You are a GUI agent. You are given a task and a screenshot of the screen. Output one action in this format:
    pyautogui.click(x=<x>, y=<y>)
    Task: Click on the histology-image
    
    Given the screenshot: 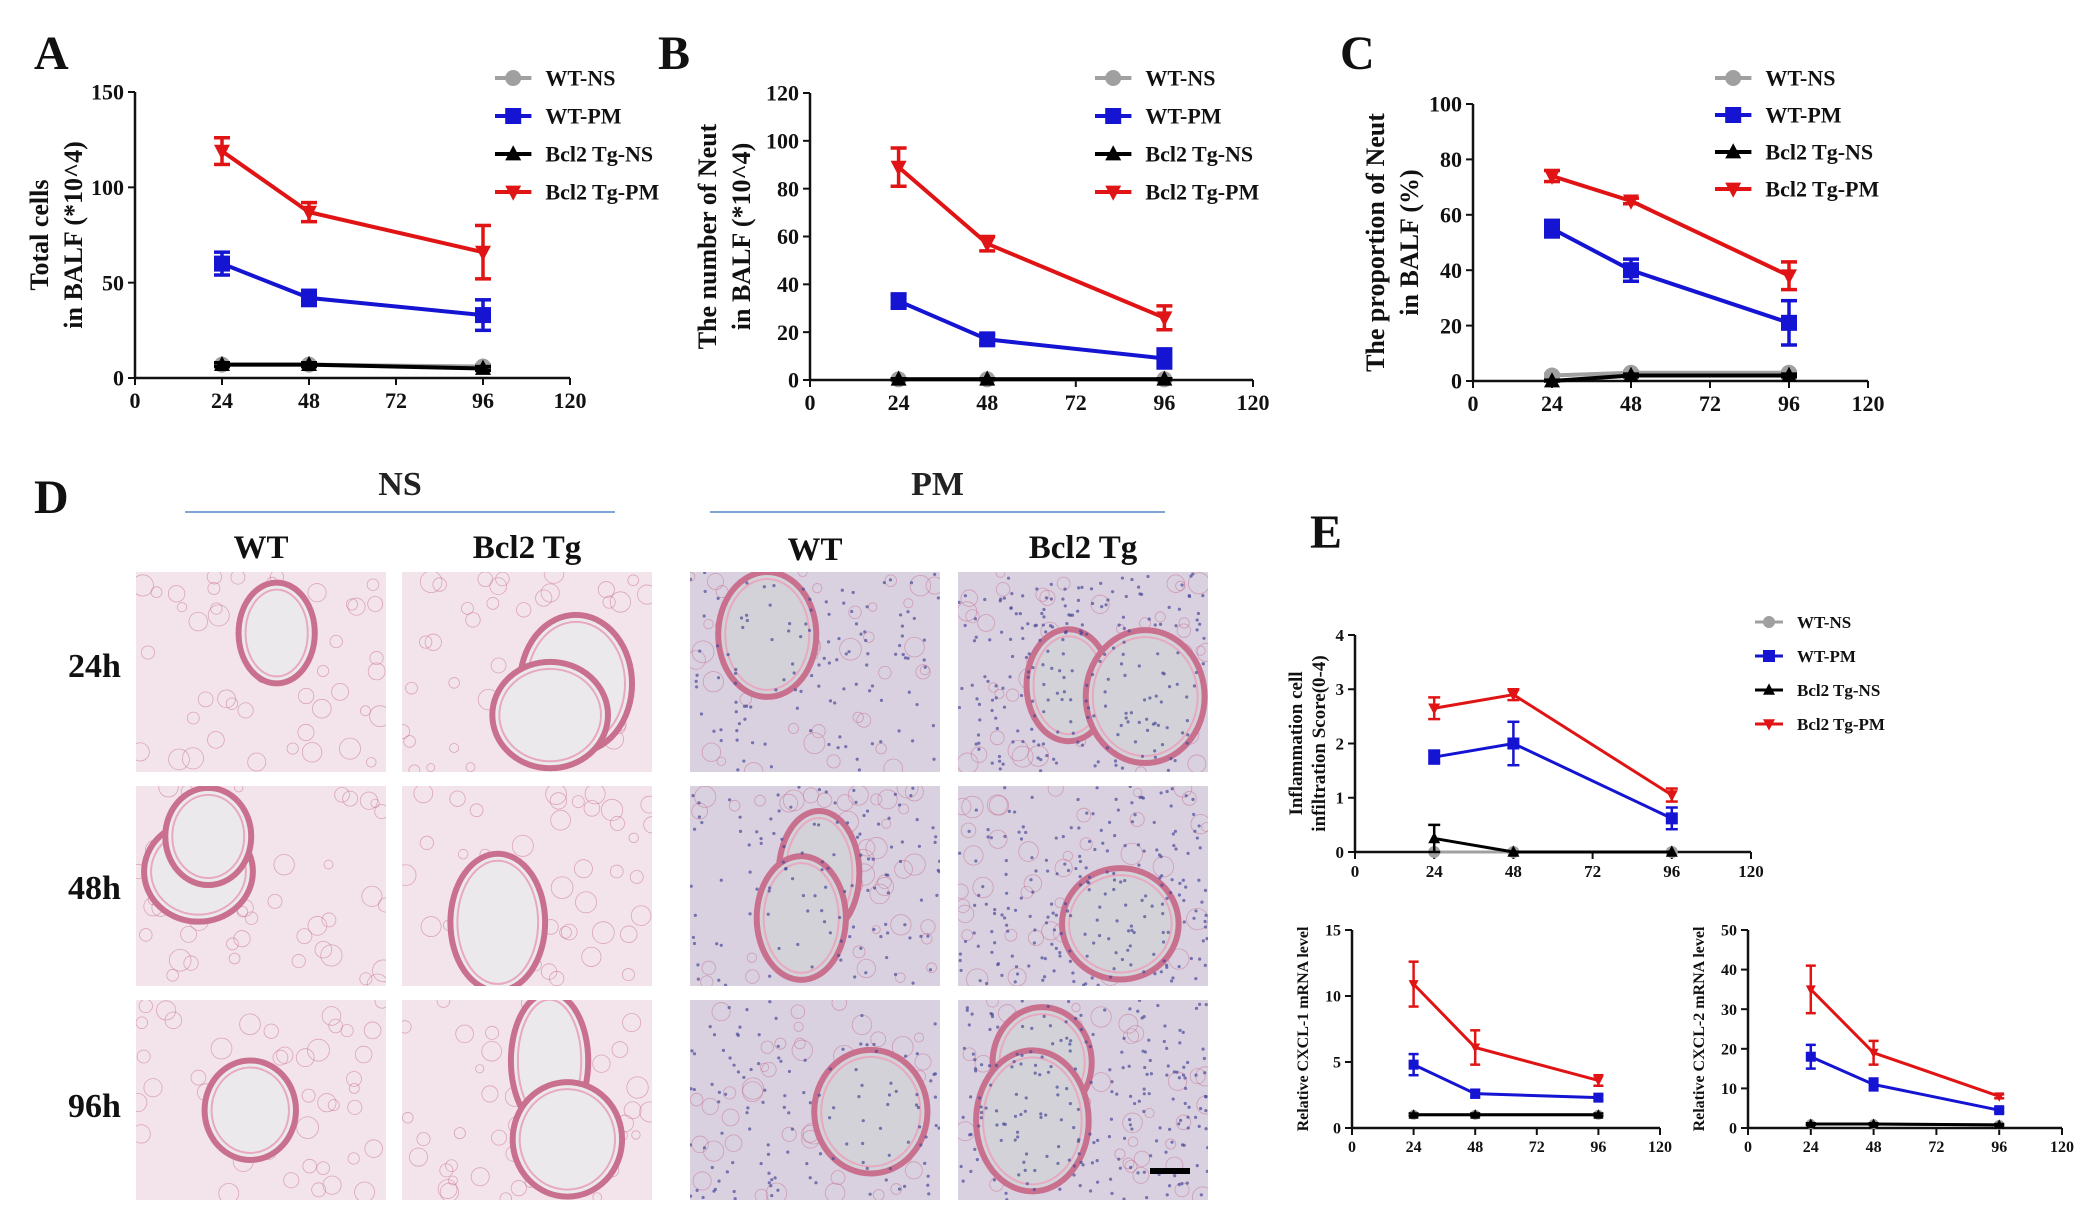 What is the action you would take?
    pyautogui.click(x=1083, y=886)
    